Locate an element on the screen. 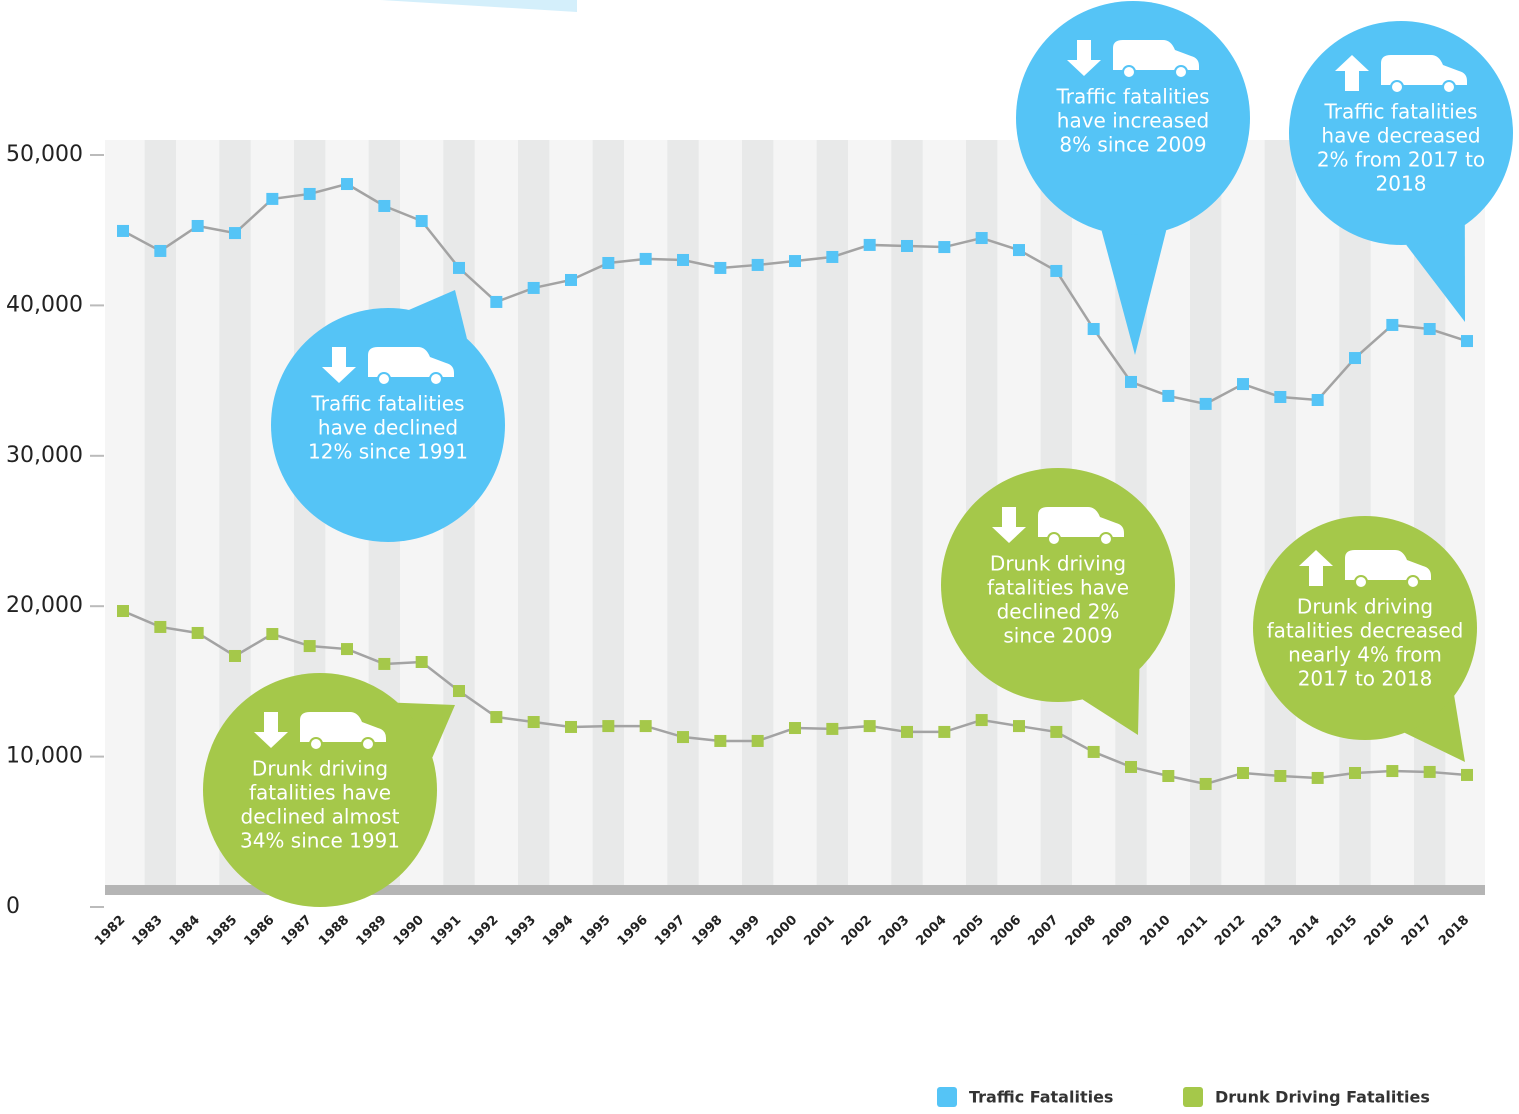 The width and height of the screenshot is (1519, 1114). x-tick-label: 1992 is located at coordinates (483, 931).